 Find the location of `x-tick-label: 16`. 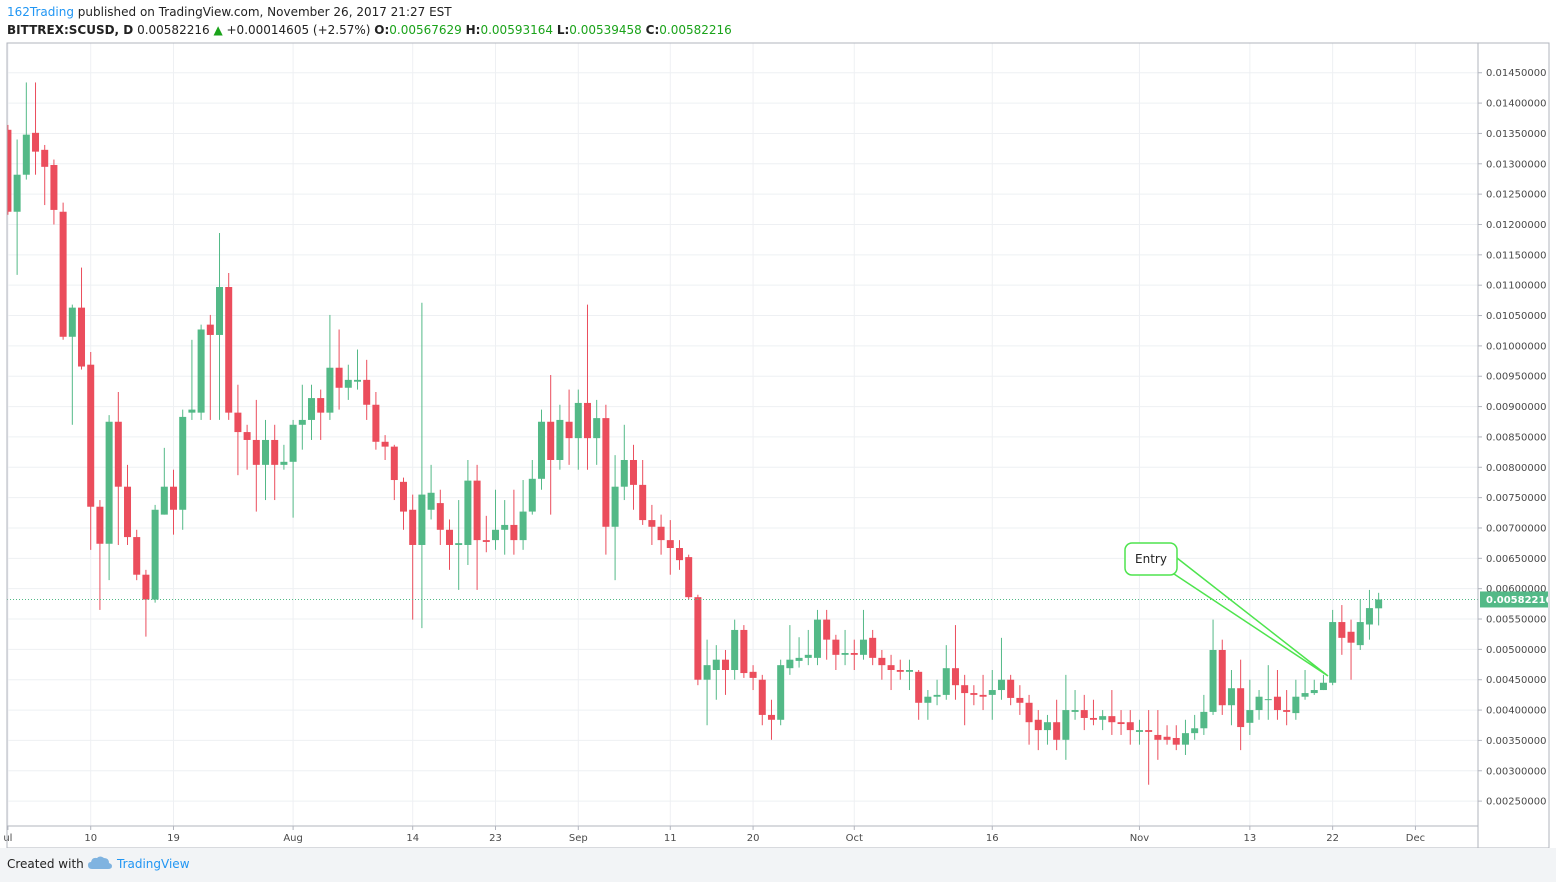

x-tick-label: 16 is located at coordinates (992, 838).